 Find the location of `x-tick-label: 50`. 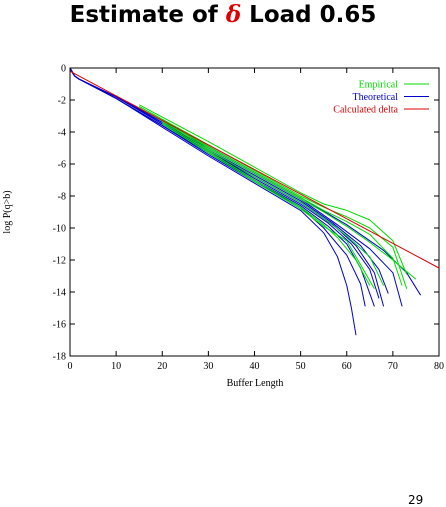

x-tick-label: 50 is located at coordinates (301, 366).